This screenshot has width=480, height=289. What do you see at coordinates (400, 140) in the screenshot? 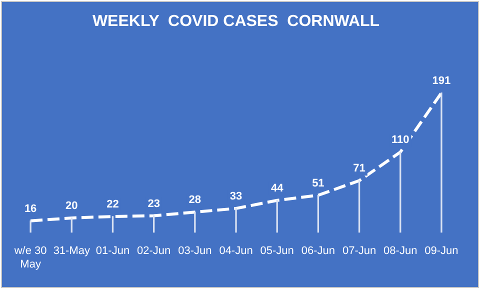
I see `data-label: 110` at bounding box center [400, 140].